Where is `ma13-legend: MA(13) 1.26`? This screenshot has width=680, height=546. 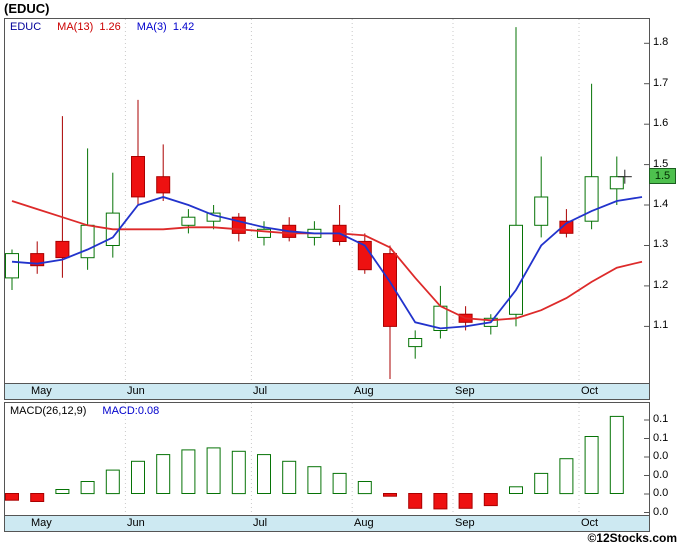 ma13-legend: MA(13) 1.26 is located at coordinates (89, 27).